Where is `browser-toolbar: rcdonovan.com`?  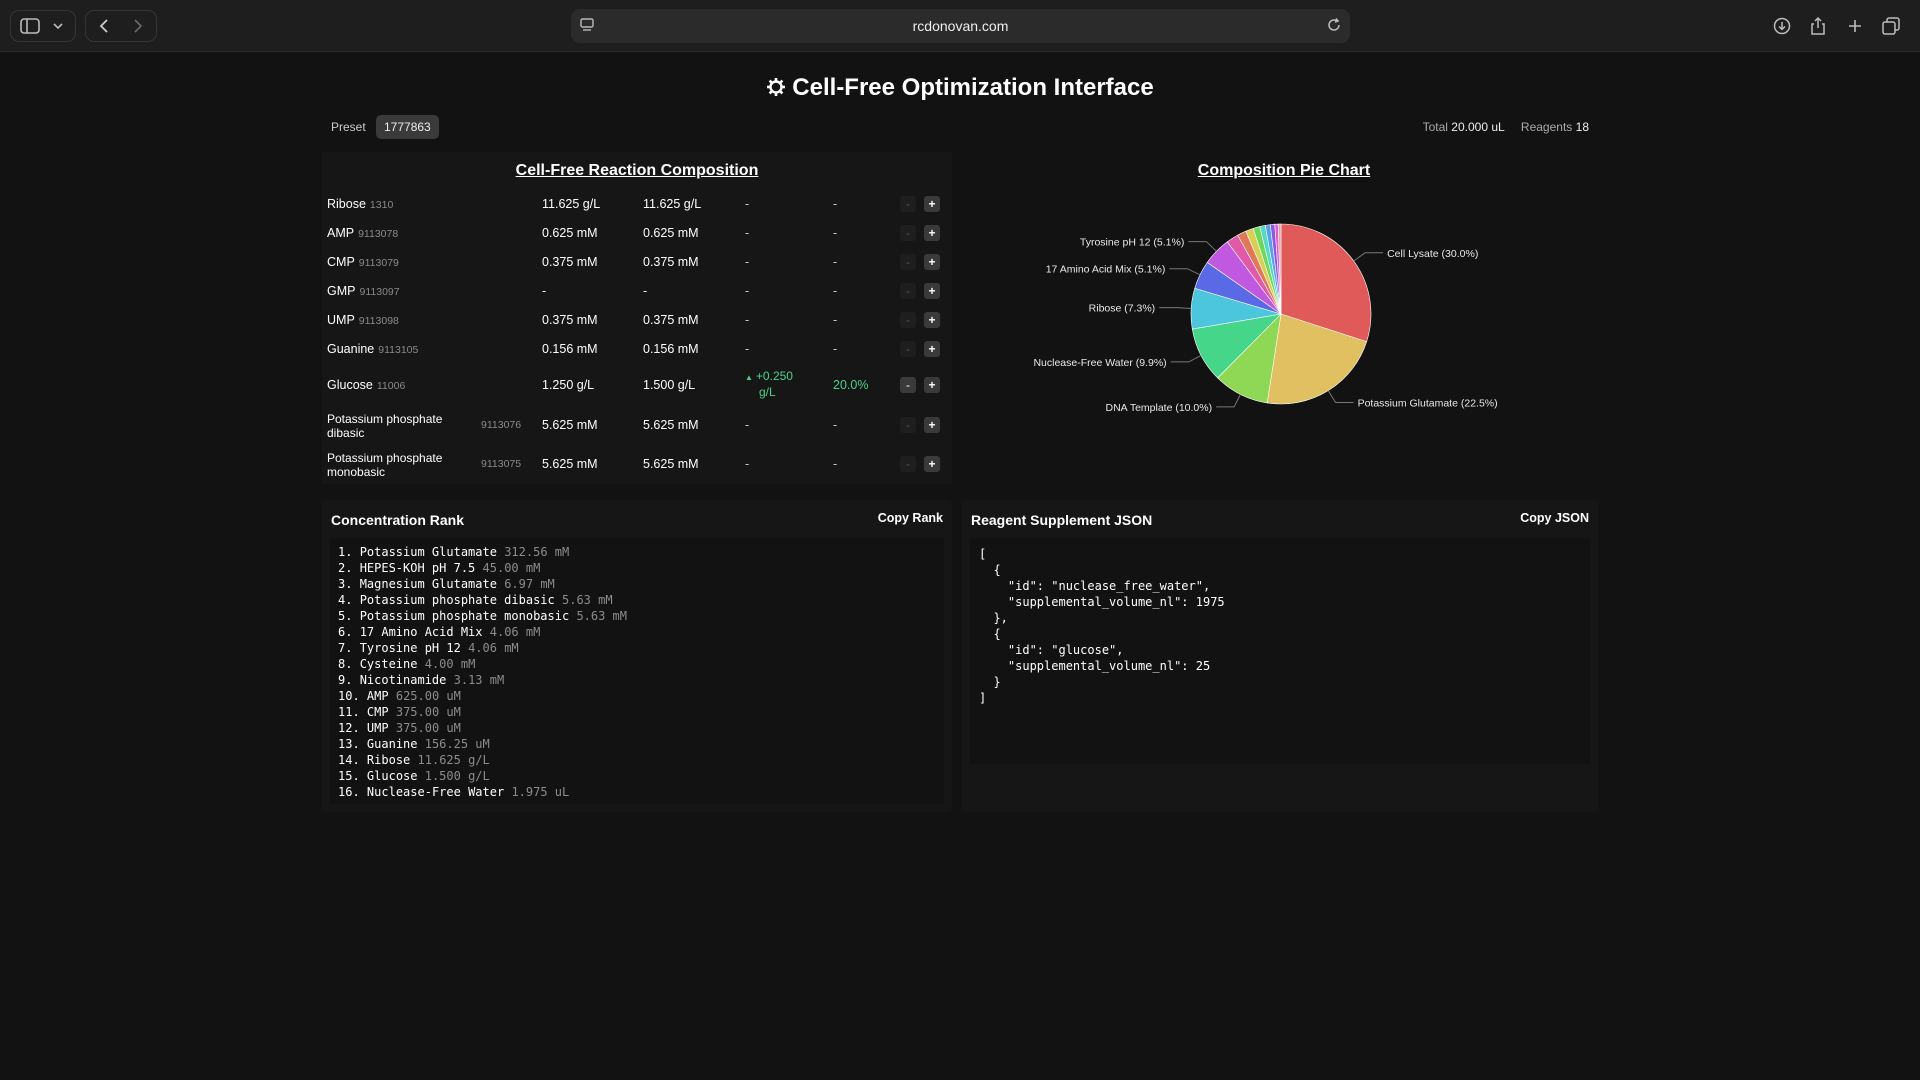
browser-toolbar: rcdonovan.com is located at coordinates (960, 26).